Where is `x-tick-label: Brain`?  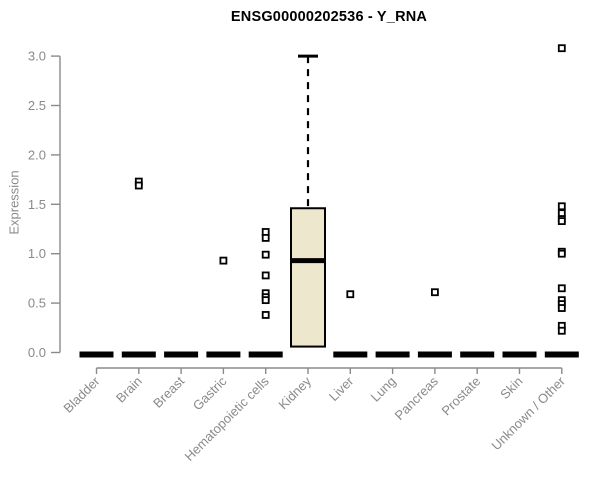 x-tick-label: Brain is located at coordinates (129, 390).